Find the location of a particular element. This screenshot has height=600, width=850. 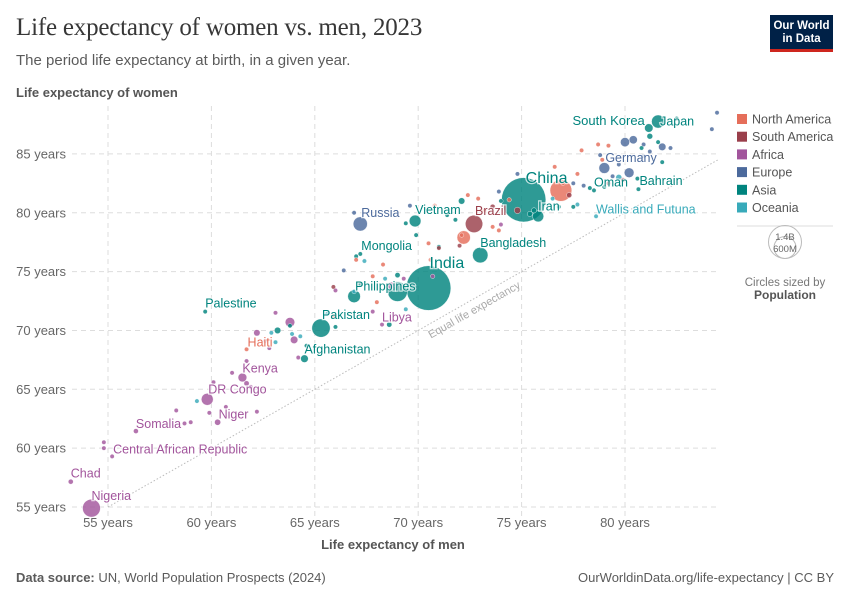

size-legend-variable: Population is located at coordinates (785, 295).